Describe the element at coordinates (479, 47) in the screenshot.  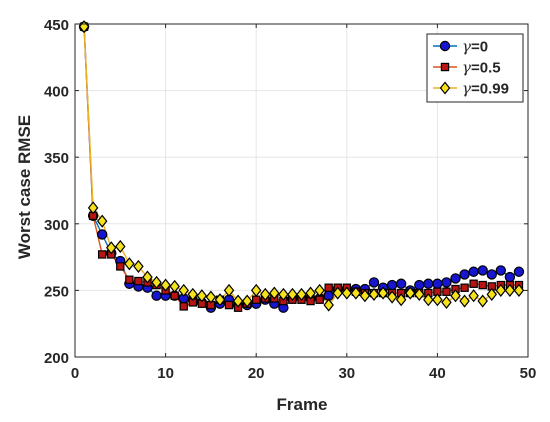
I see `legend-value: =0` at that location.